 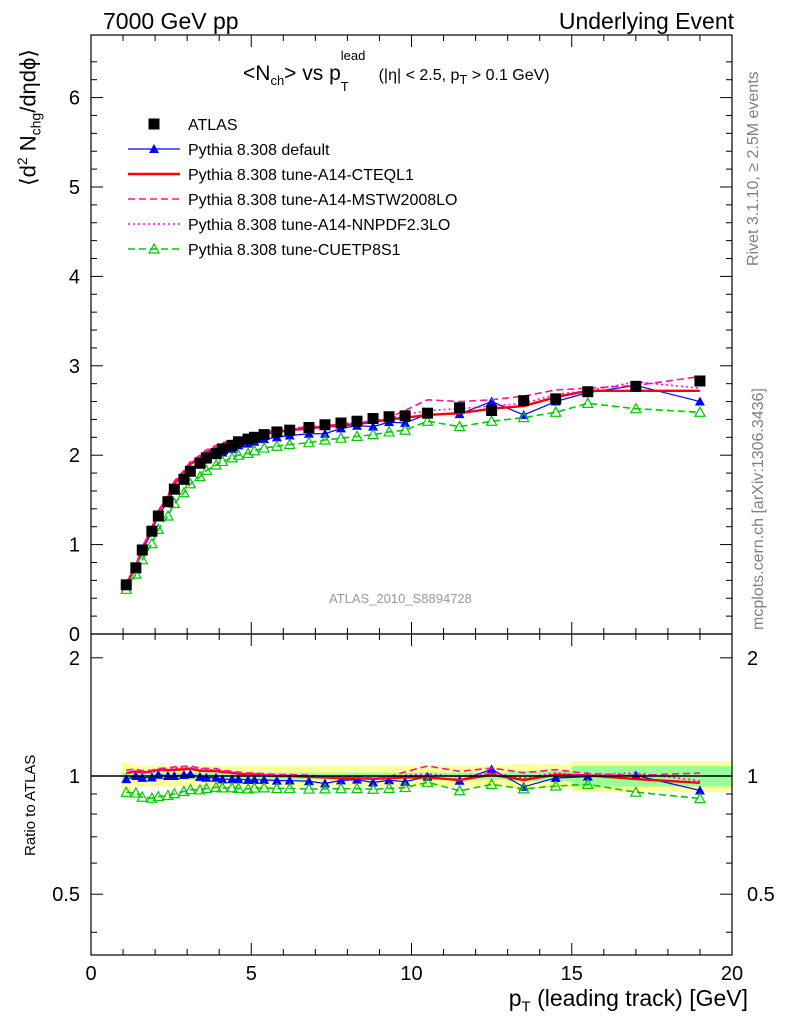 I want to click on ratio-y-tick-label-right: 0.5, so click(x=761, y=895).